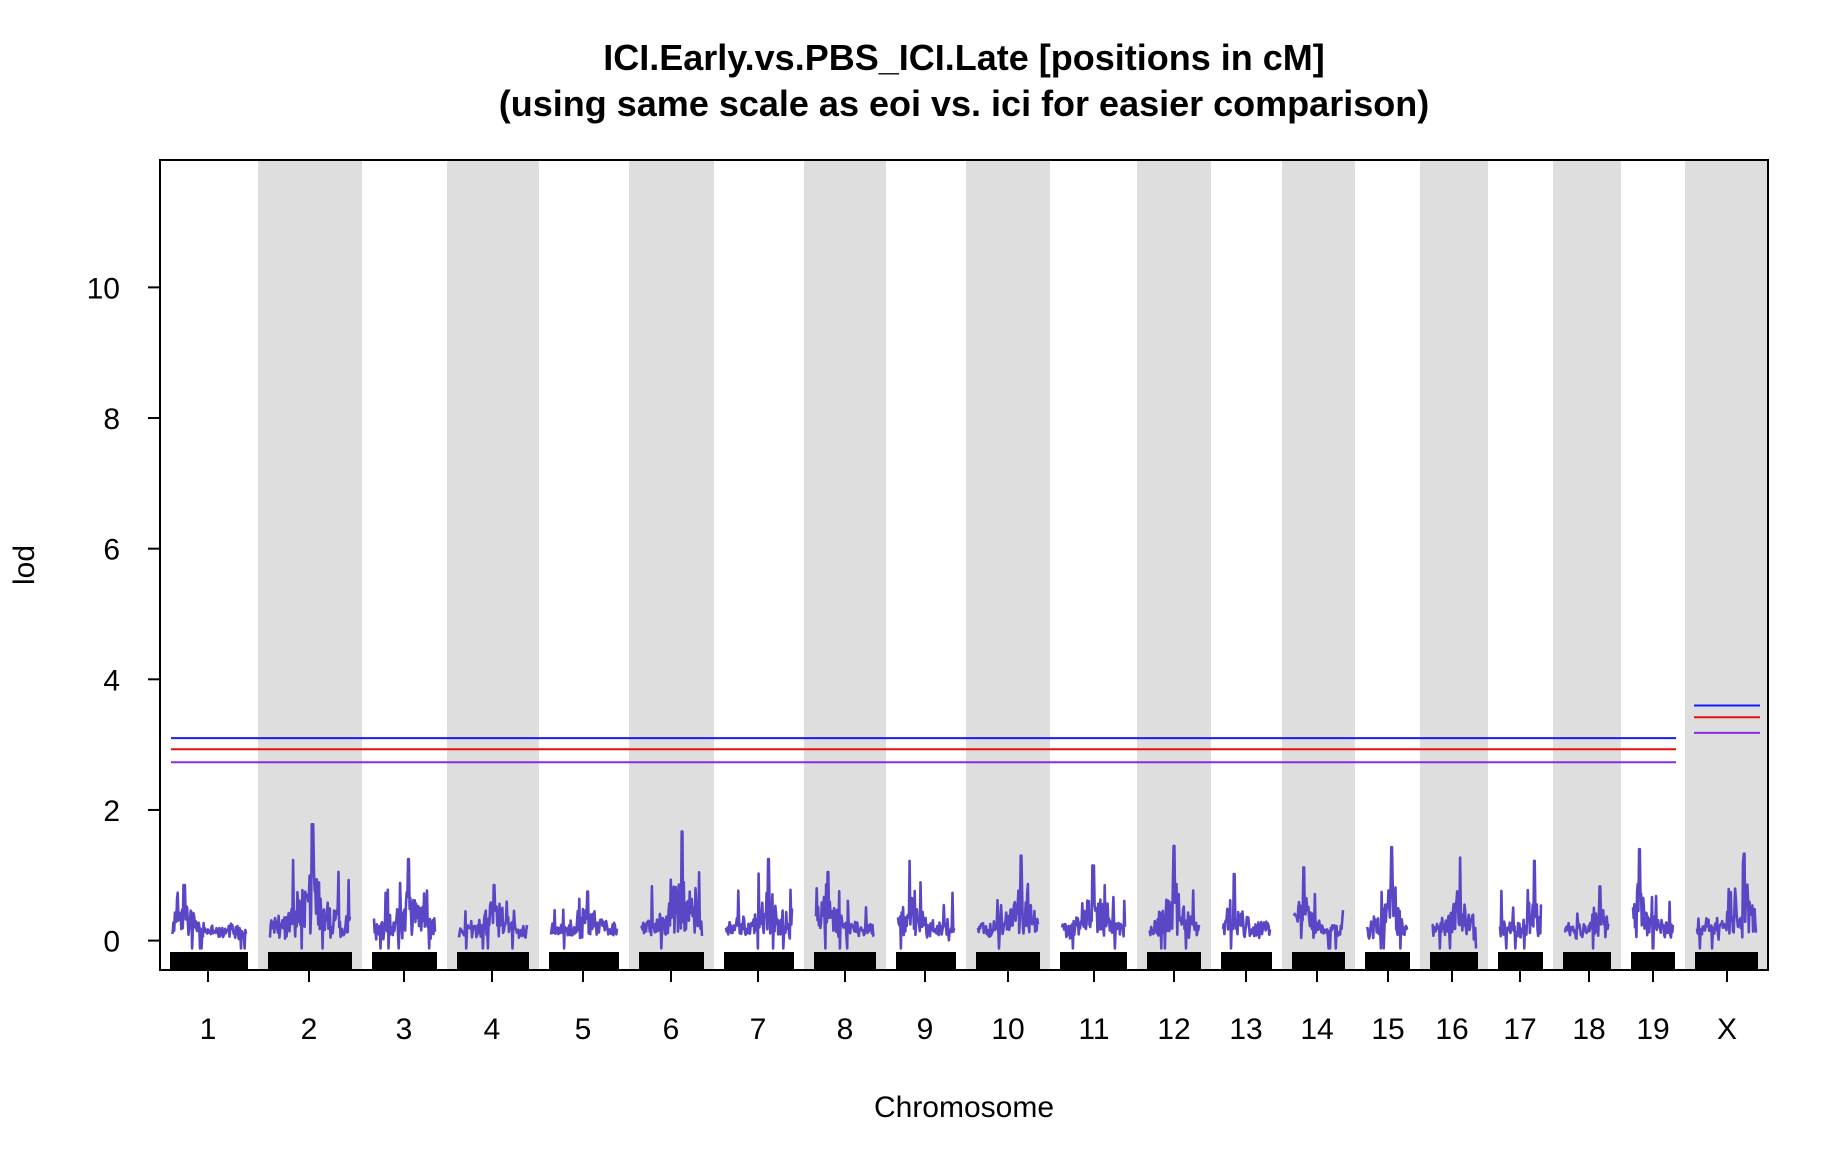 The image size is (1824, 1157). What do you see at coordinates (1588, 1029) in the screenshot?
I see `x-tick-label-chr-18: 18` at bounding box center [1588, 1029].